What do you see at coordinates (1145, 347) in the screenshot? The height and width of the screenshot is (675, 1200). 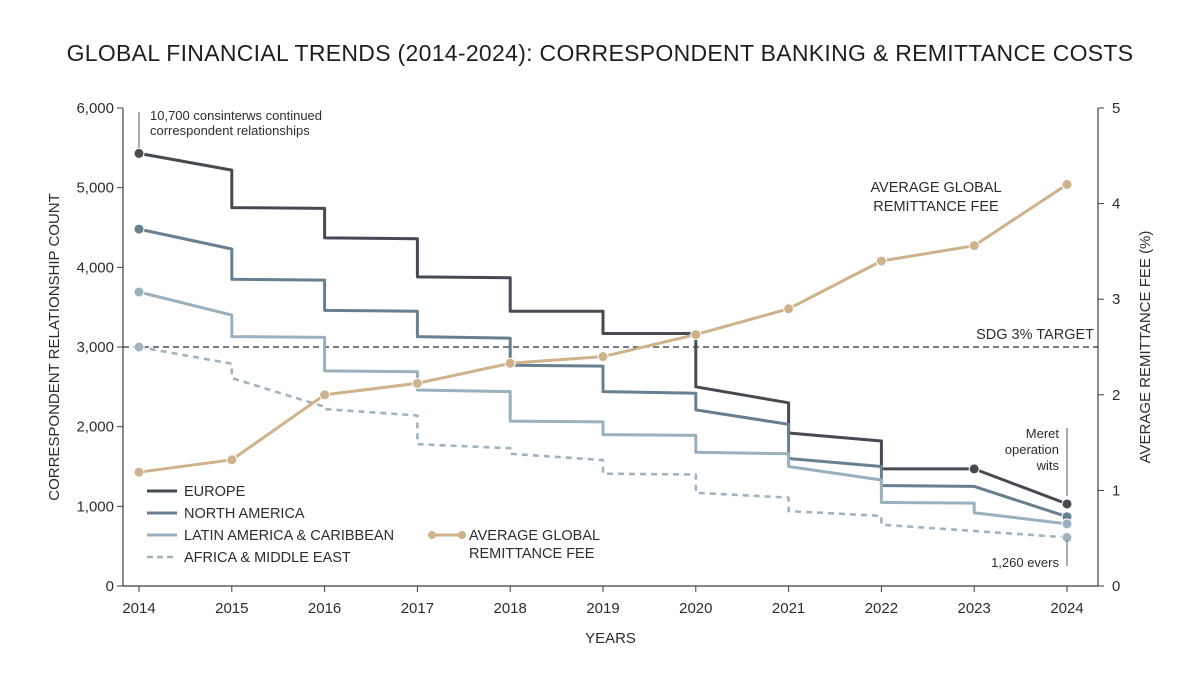 I see `y-axis-right-title: AVERAGE REMITTANCE FEE (%)` at bounding box center [1145, 347].